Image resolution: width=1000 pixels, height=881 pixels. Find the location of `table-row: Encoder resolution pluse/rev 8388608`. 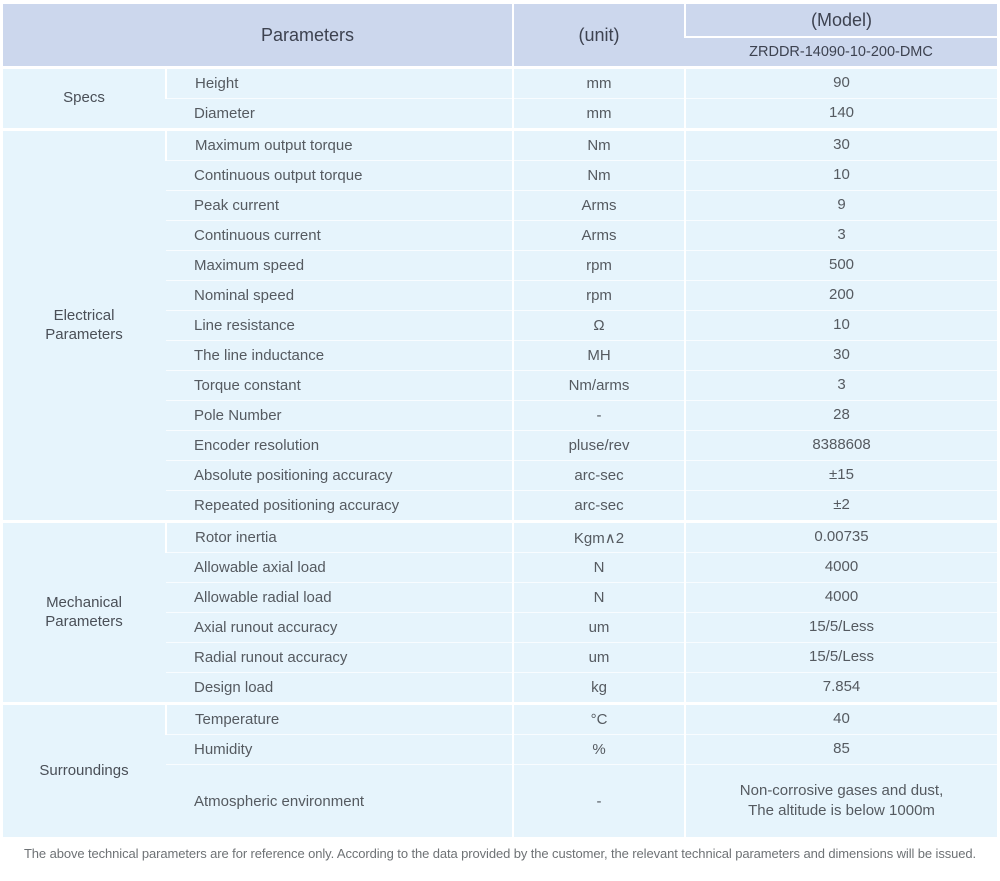

table-row: Encoder resolution pluse/rev 8388608 is located at coordinates (500, 445).